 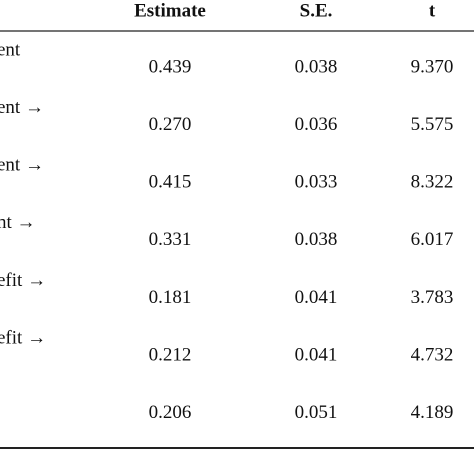 What do you see at coordinates (432, 10) in the screenshot?
I see `column-header: t` at bounding box center [432, 10].